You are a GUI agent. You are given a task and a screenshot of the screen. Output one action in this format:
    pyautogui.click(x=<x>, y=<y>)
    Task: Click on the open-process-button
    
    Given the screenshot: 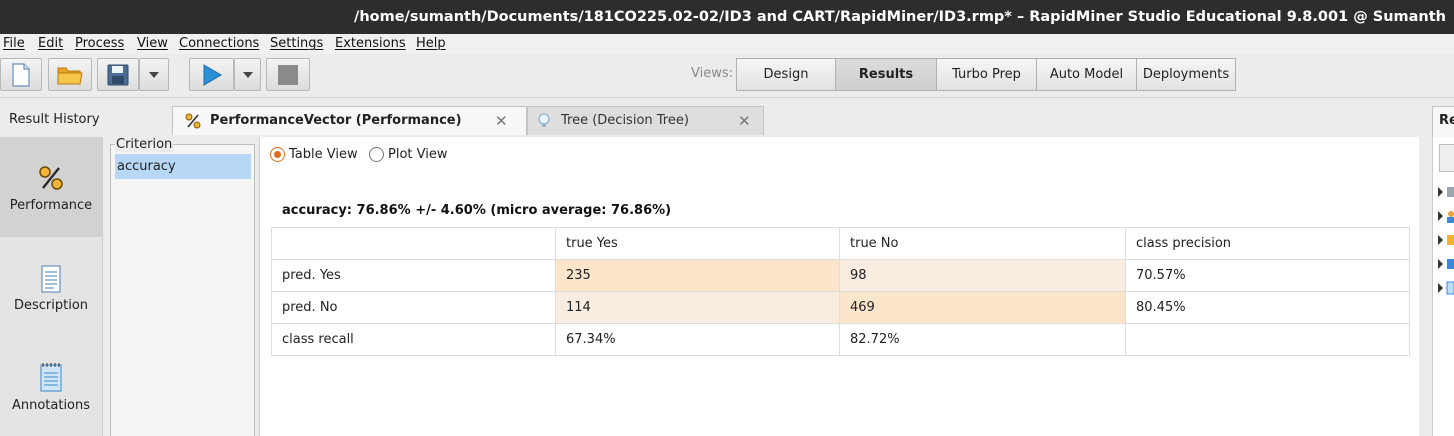 What is the action you would take?
    pyautogui.click(x=70, y=74)
    